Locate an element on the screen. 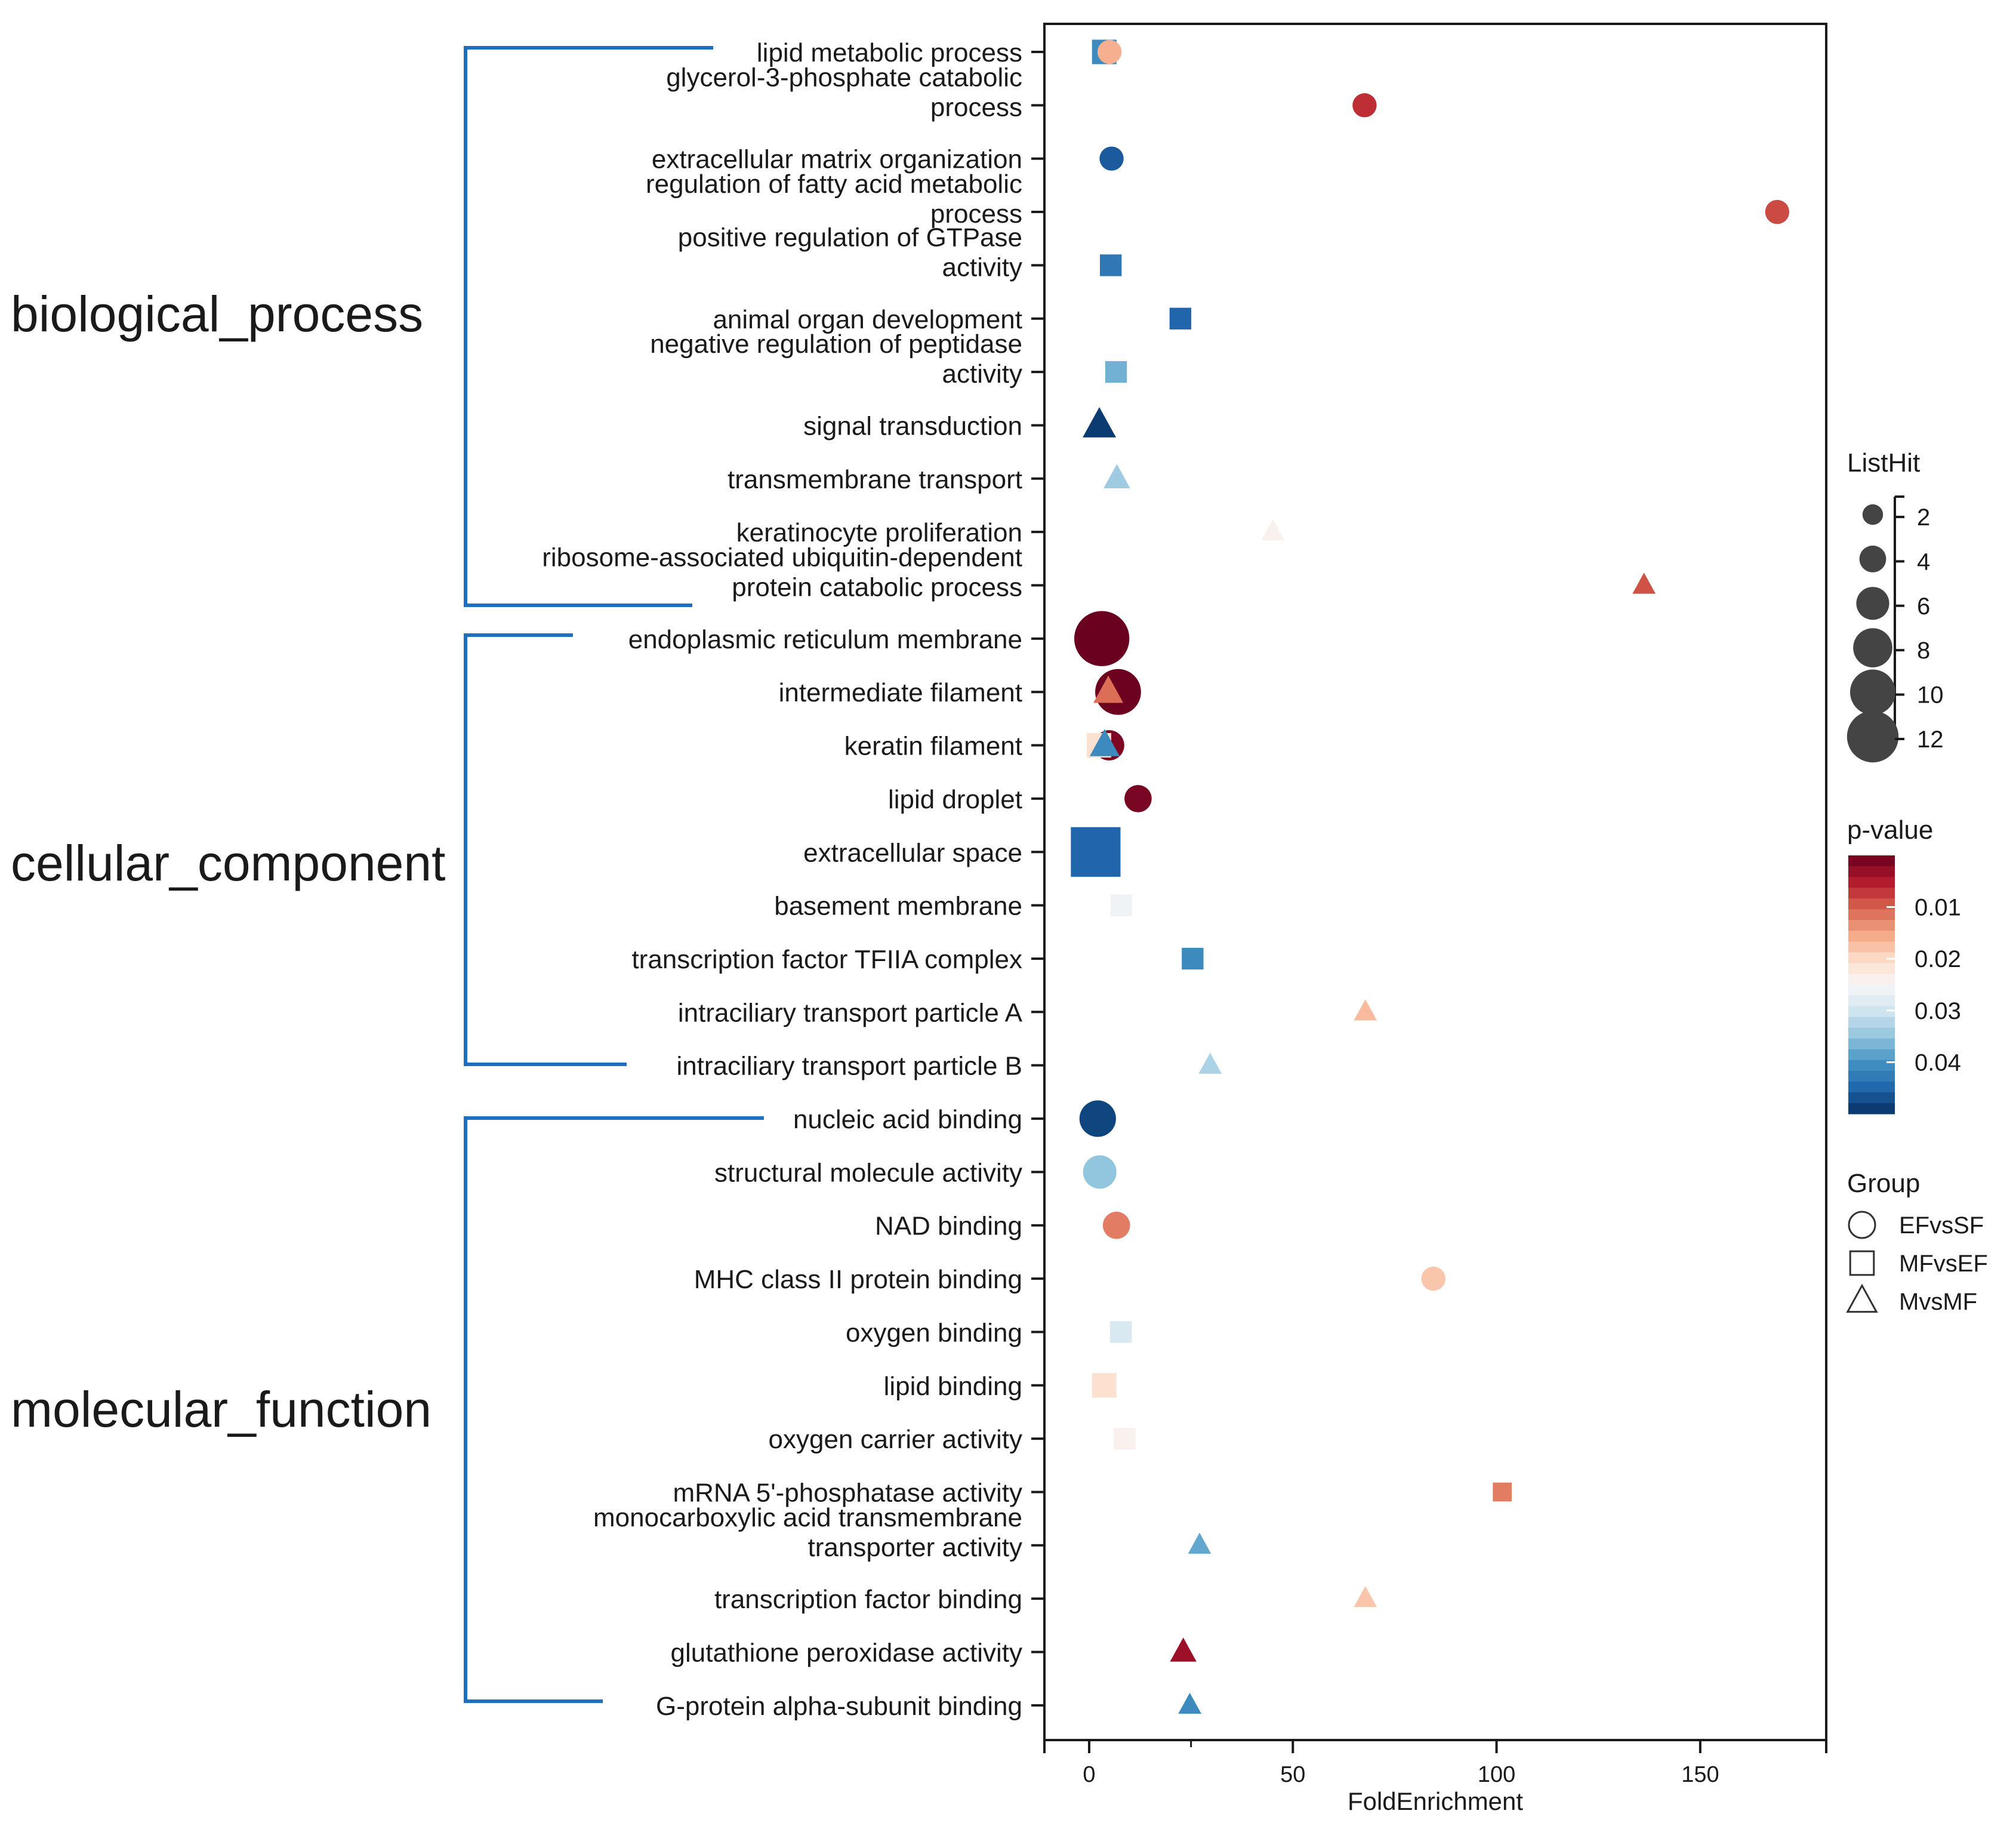  x-tick-label: 0 is located at coordinates (1089, 1774).